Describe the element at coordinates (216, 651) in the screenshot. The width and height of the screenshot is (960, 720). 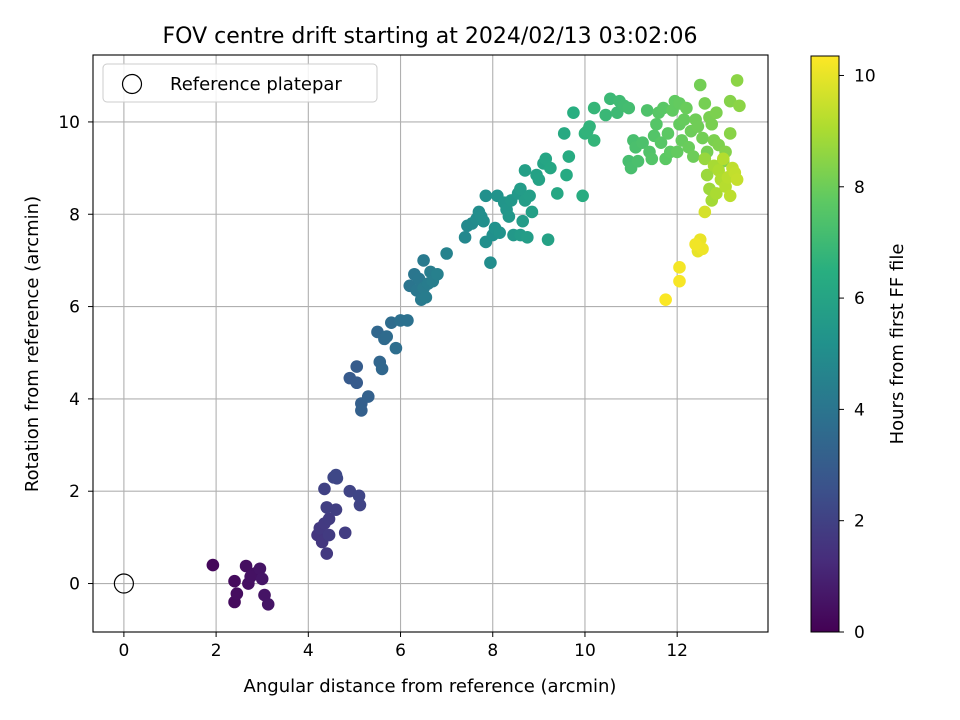
I see `x-tick-label: 2` at that location.